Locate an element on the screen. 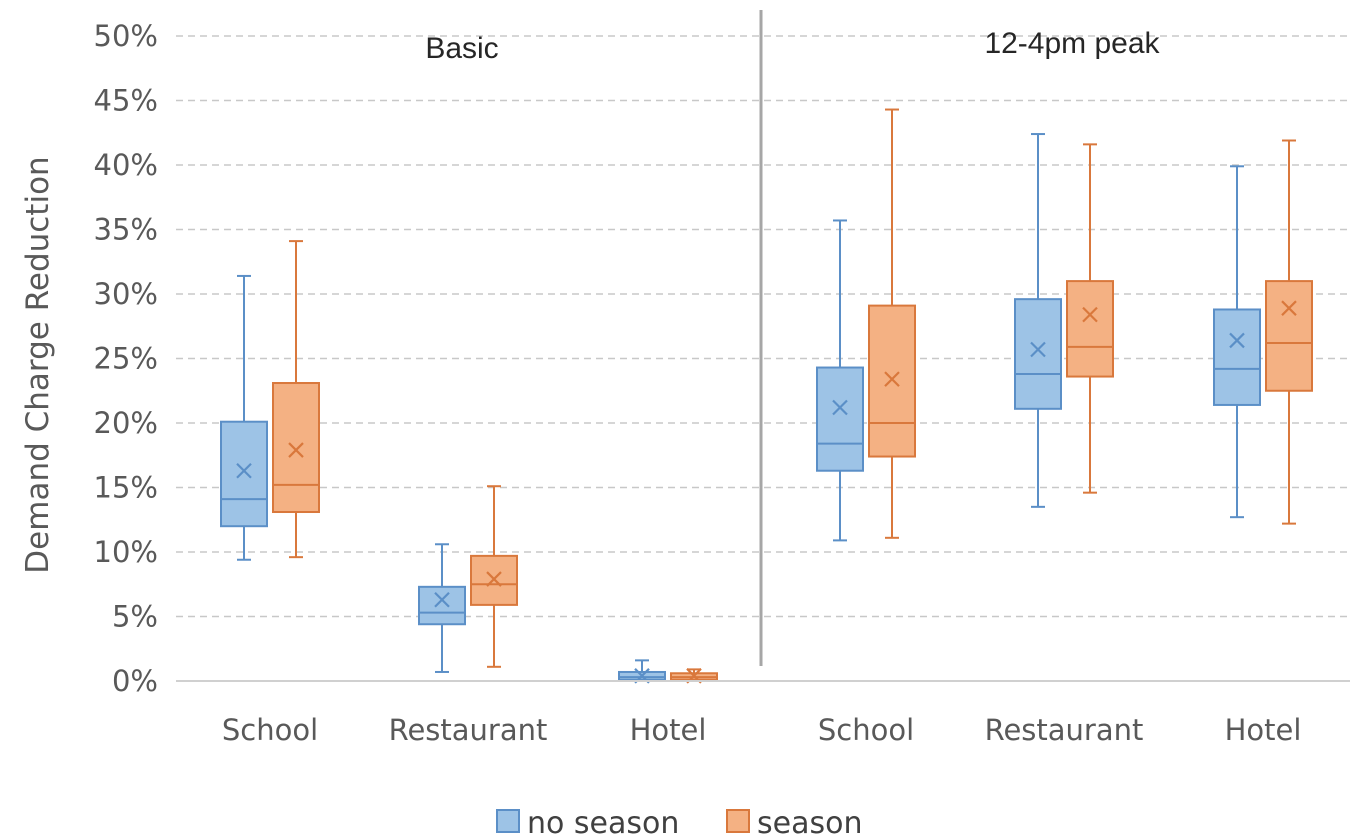 This screenshot has width=1354, height=840. legend-label-season: season is located at coordinates (809, 823).